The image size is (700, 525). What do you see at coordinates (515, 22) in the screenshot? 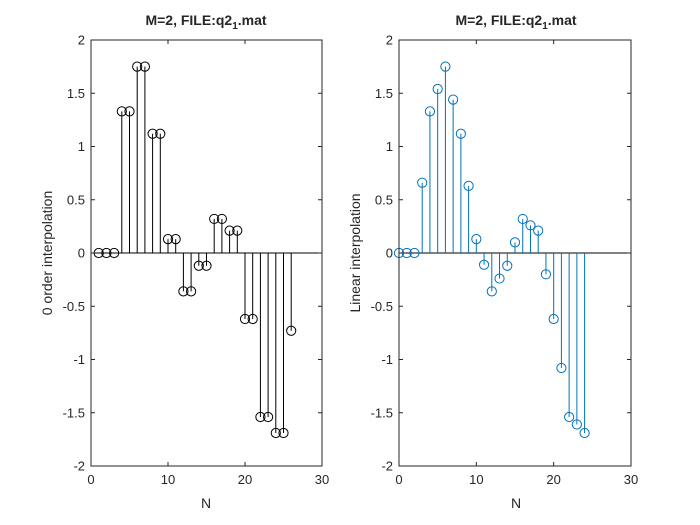
I see `right-plot-title: M=2, FILE:q21.mat` at bounding box center [515, 22].